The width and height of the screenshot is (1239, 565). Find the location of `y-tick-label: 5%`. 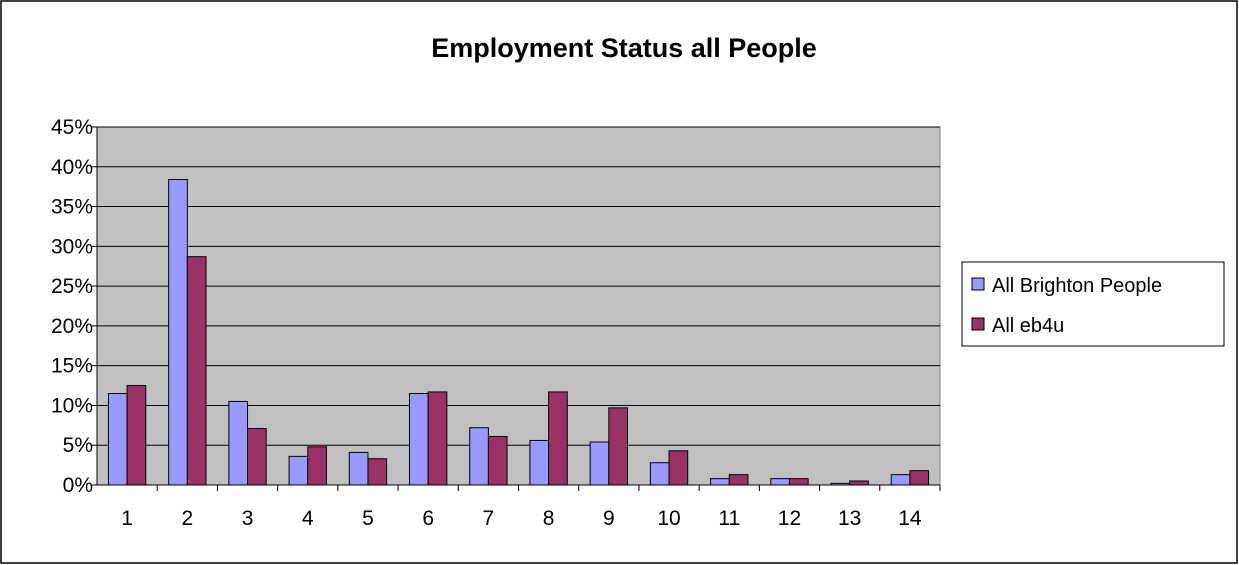

y-tick-label: 5% is located at coordinates (78, 445).